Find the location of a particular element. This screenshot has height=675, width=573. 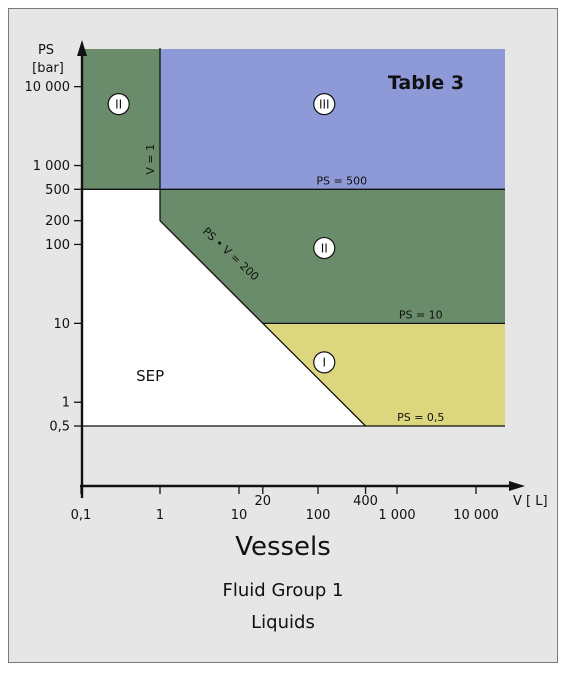

y-tick-label: 1 is located at coordinates (66, 403).